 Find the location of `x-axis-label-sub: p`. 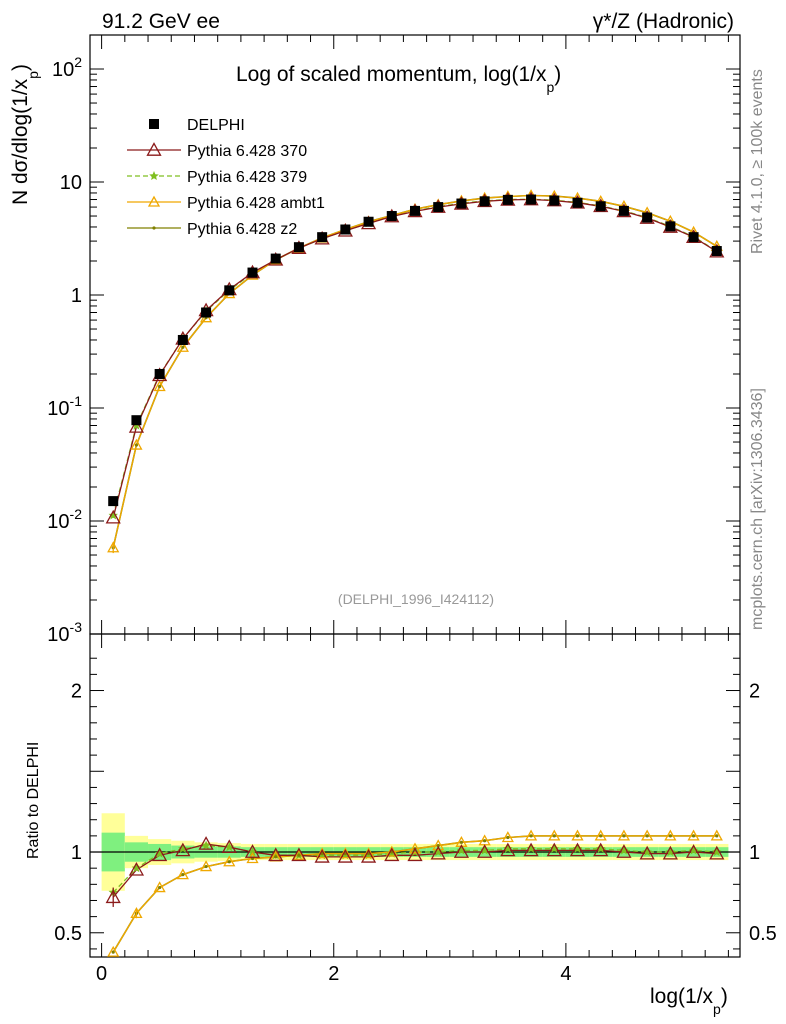

x-axis-label-sub: p is located at coordinates (717, 1009).